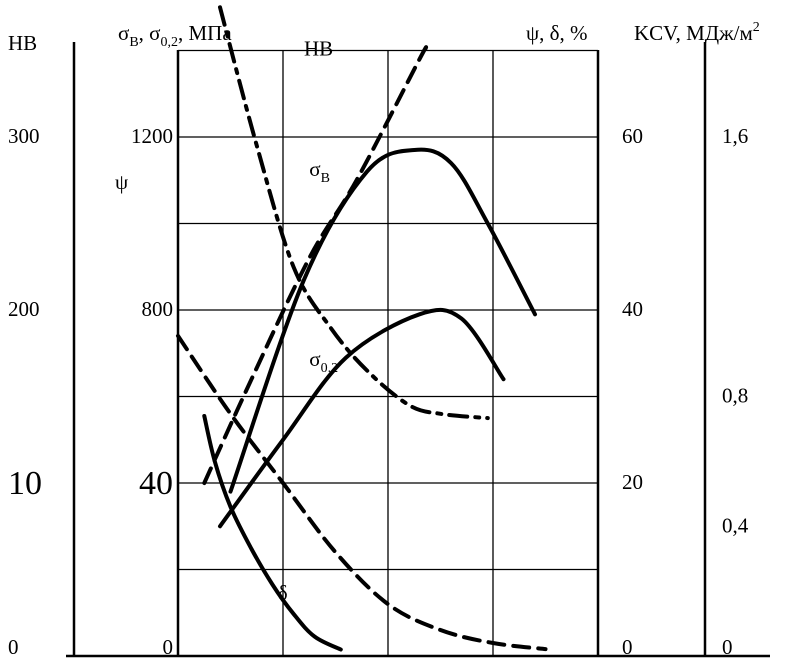 The image size is (801, 658). I want to click on kcv-tick-label: 0,8, so click(735, 396).